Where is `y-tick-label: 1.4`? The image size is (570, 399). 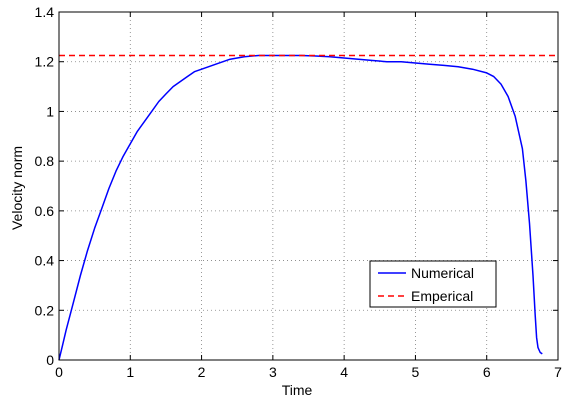
y-tick-label: 1.4 is located at coordinates (45, 12).